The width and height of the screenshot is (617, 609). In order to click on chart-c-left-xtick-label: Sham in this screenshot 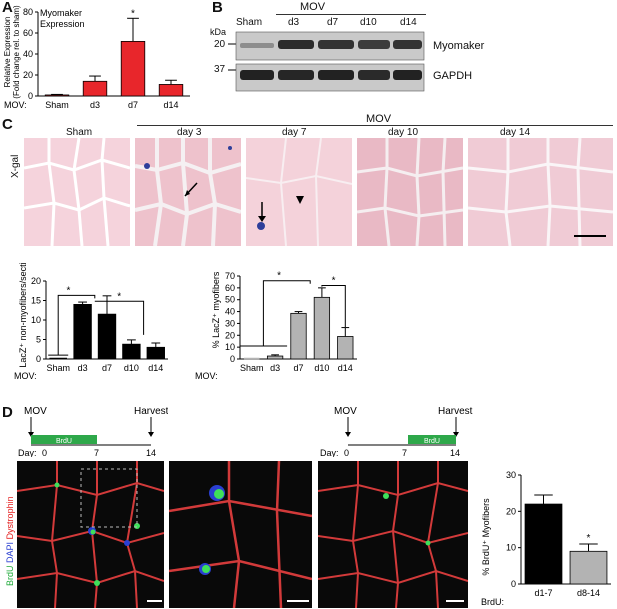, I will do `click(58, 368)`.